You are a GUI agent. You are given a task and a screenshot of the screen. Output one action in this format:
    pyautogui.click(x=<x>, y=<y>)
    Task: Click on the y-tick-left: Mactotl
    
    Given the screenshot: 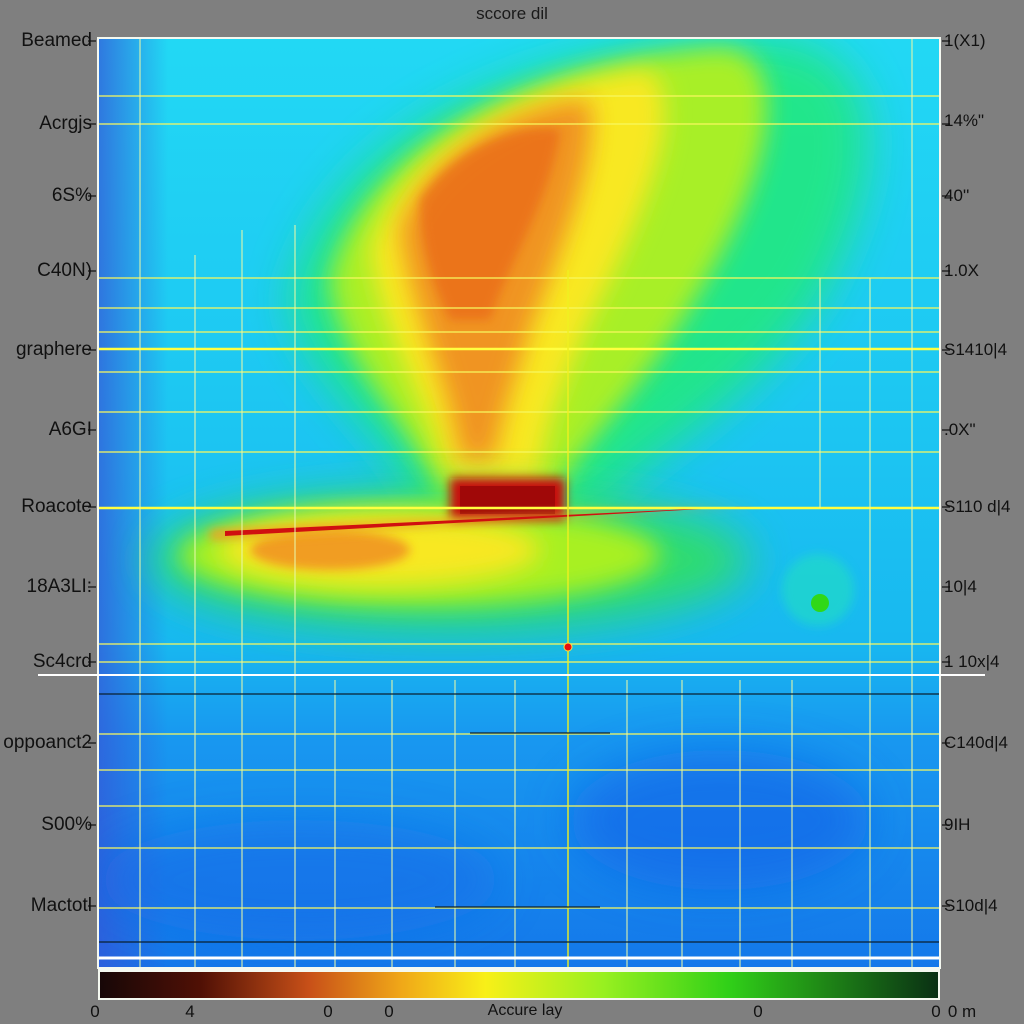 What is the action you would take?
    pyautogui.click(x=61, y=905)
    